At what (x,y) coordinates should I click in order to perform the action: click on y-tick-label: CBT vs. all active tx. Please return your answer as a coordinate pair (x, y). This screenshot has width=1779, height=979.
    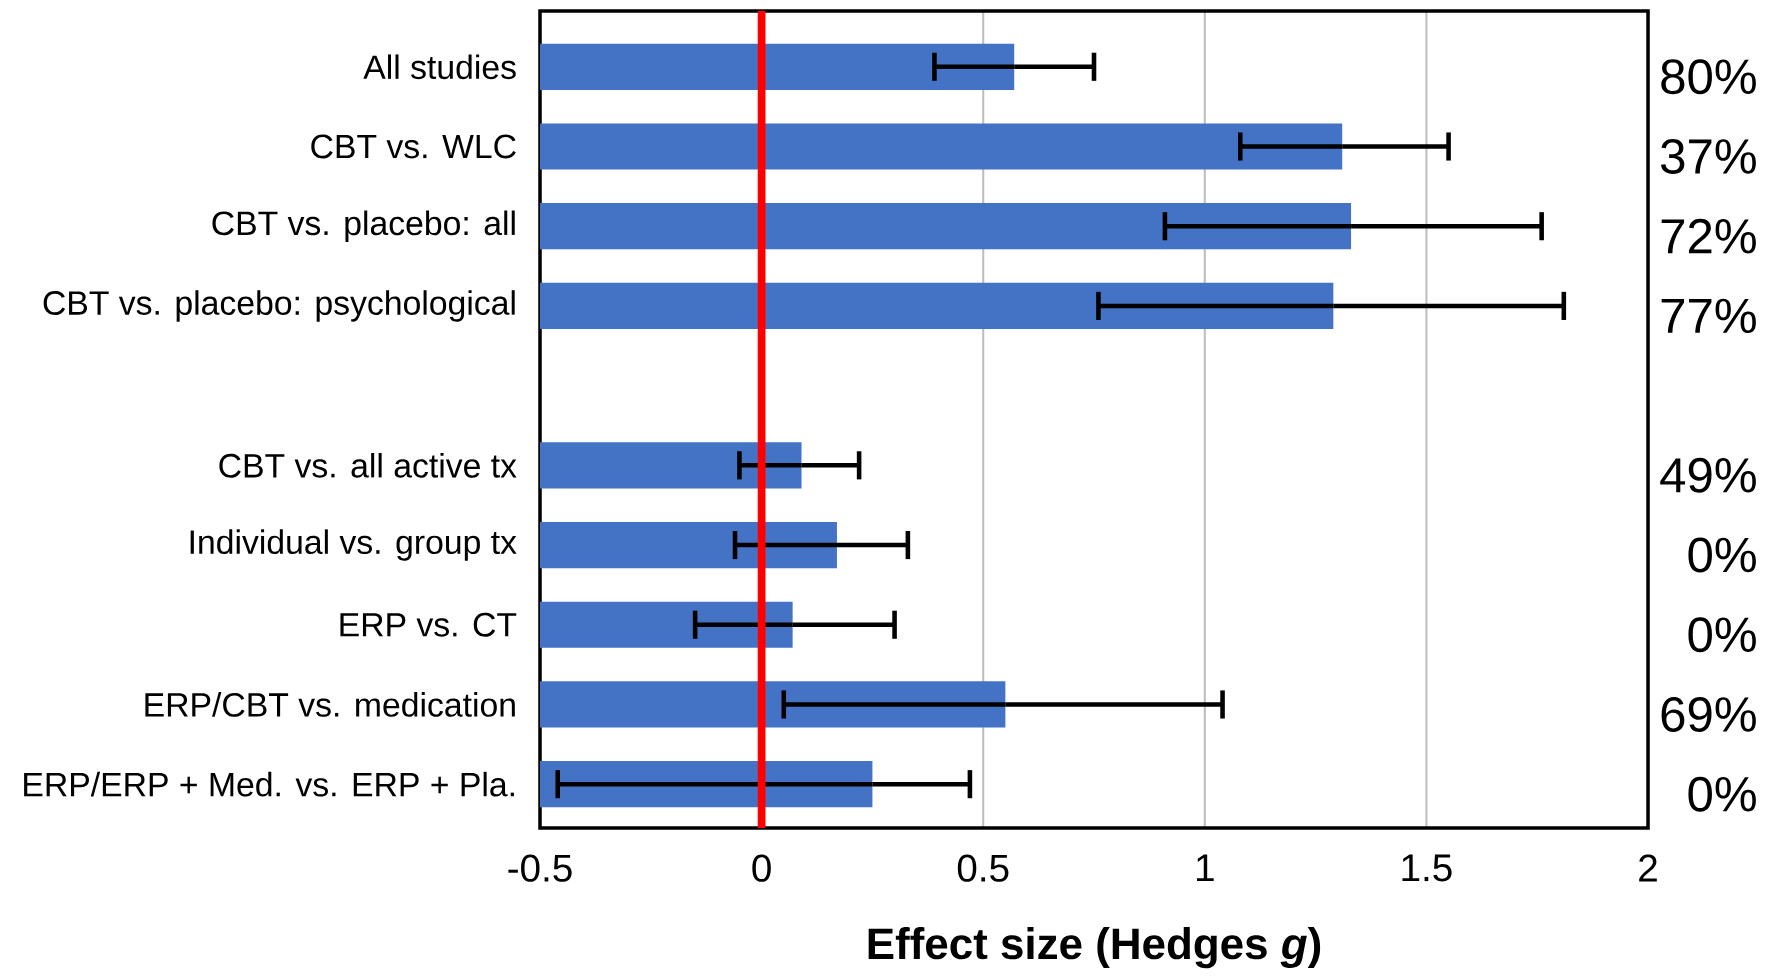
    Looking at the image, I should click on (368, 465).